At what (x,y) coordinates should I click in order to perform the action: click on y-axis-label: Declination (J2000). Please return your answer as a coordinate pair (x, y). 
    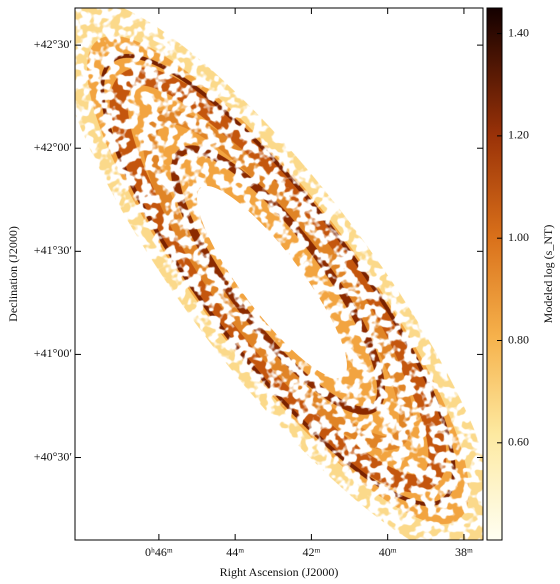
    Looking at the image, I should click on (13, 274).